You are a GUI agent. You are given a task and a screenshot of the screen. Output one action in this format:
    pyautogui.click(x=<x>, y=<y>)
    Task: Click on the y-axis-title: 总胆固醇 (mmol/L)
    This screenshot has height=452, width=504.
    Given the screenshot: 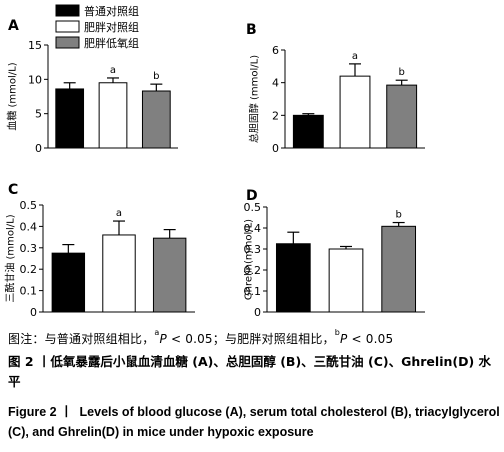 What is the action you would take?
    pyautogui.click(x=254, y=99)
    